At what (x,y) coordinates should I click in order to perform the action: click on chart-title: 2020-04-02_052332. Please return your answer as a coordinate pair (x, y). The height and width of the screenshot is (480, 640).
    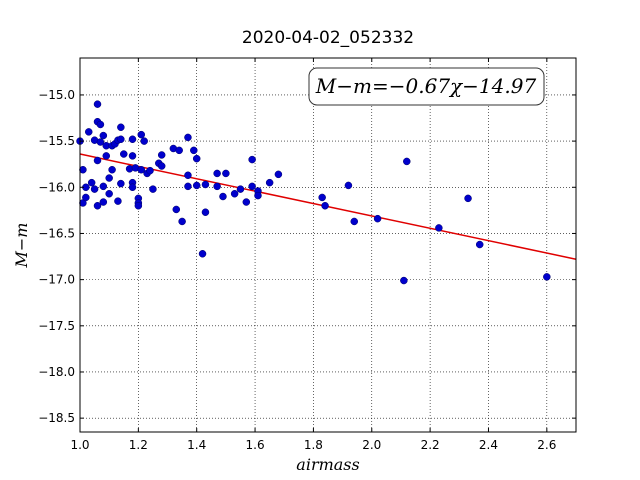
    Looking at the image, I should click on (328, 38).